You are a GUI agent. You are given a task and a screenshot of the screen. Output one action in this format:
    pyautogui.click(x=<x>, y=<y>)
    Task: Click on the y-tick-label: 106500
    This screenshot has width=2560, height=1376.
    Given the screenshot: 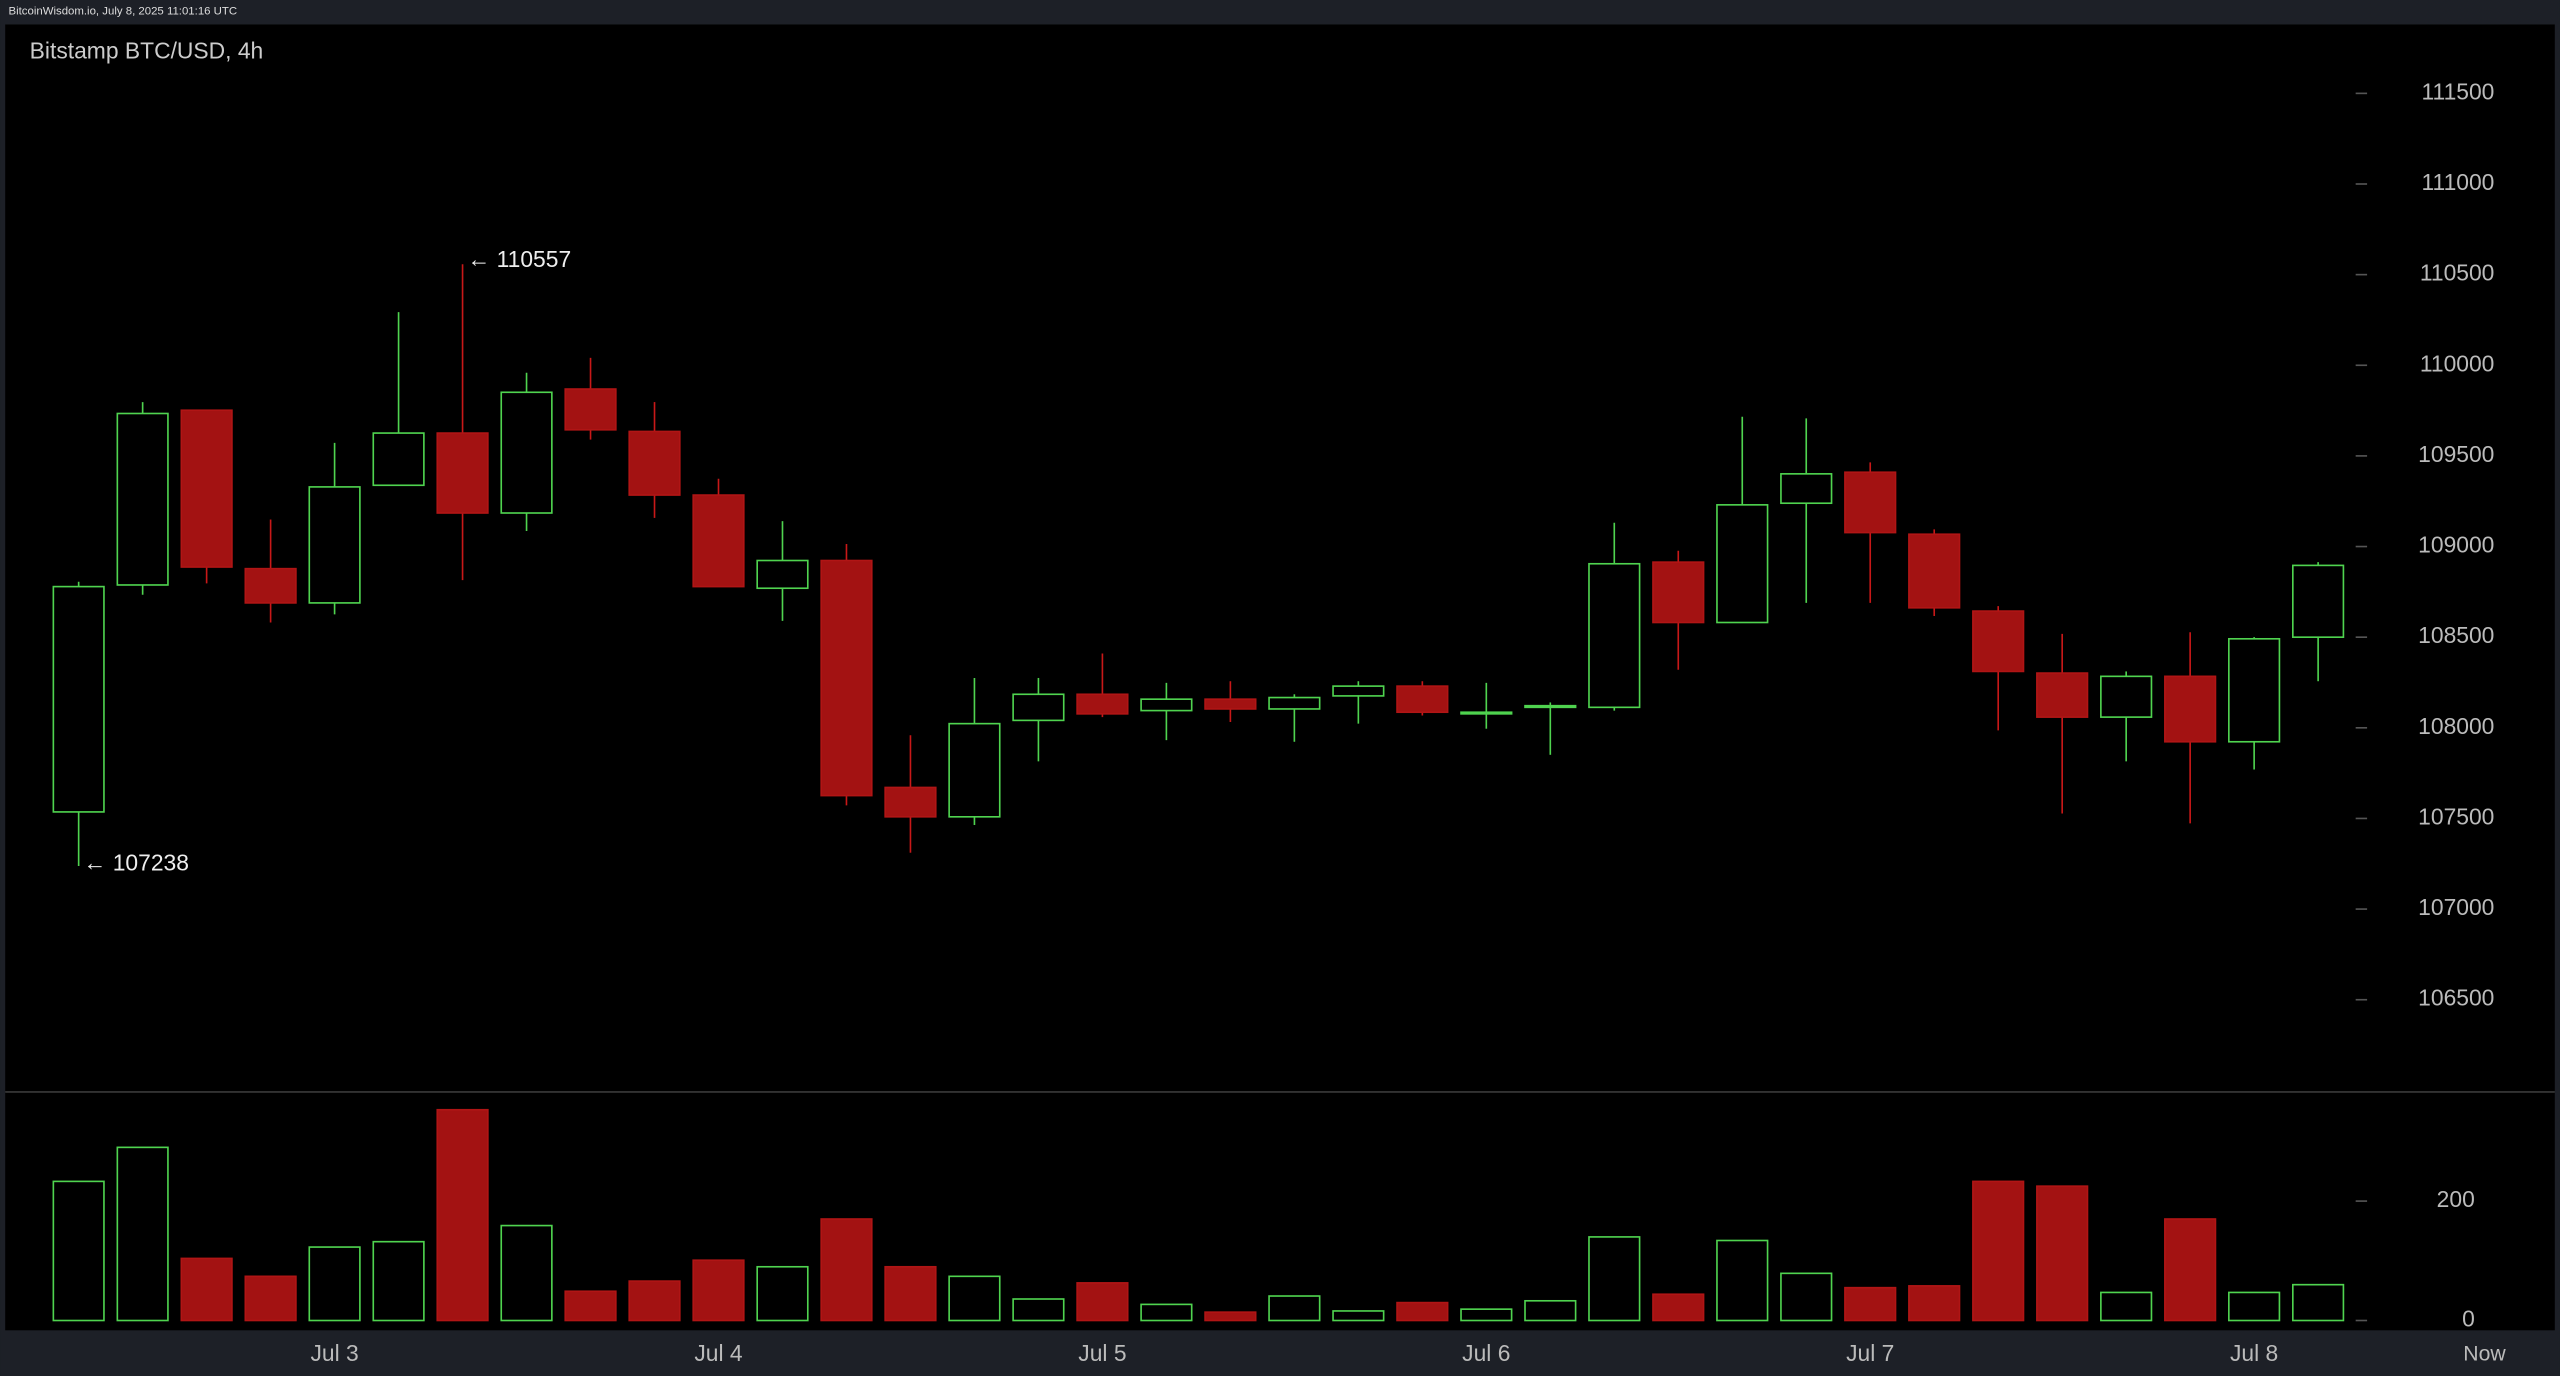 What is the action you would take?
    pyautogui.click(x=2456, y=998)
    